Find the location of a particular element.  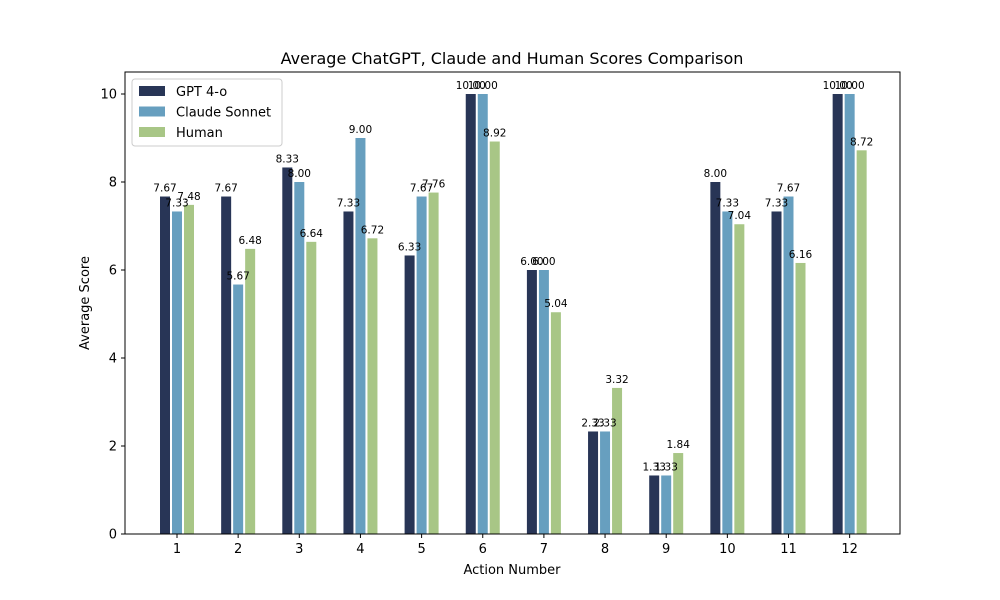

data-label: 6.33 is located at coordinates (409, 247).